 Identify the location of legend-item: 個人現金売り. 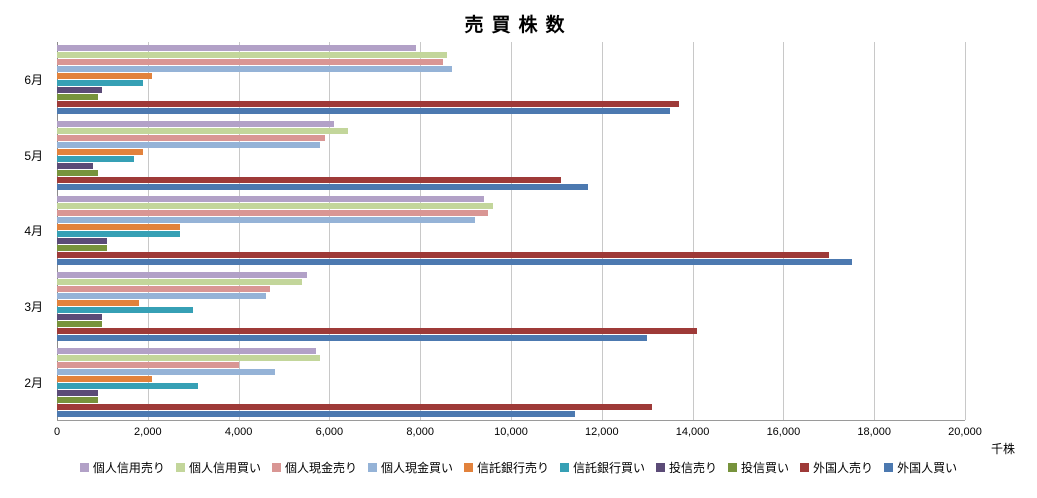
(314, 467).